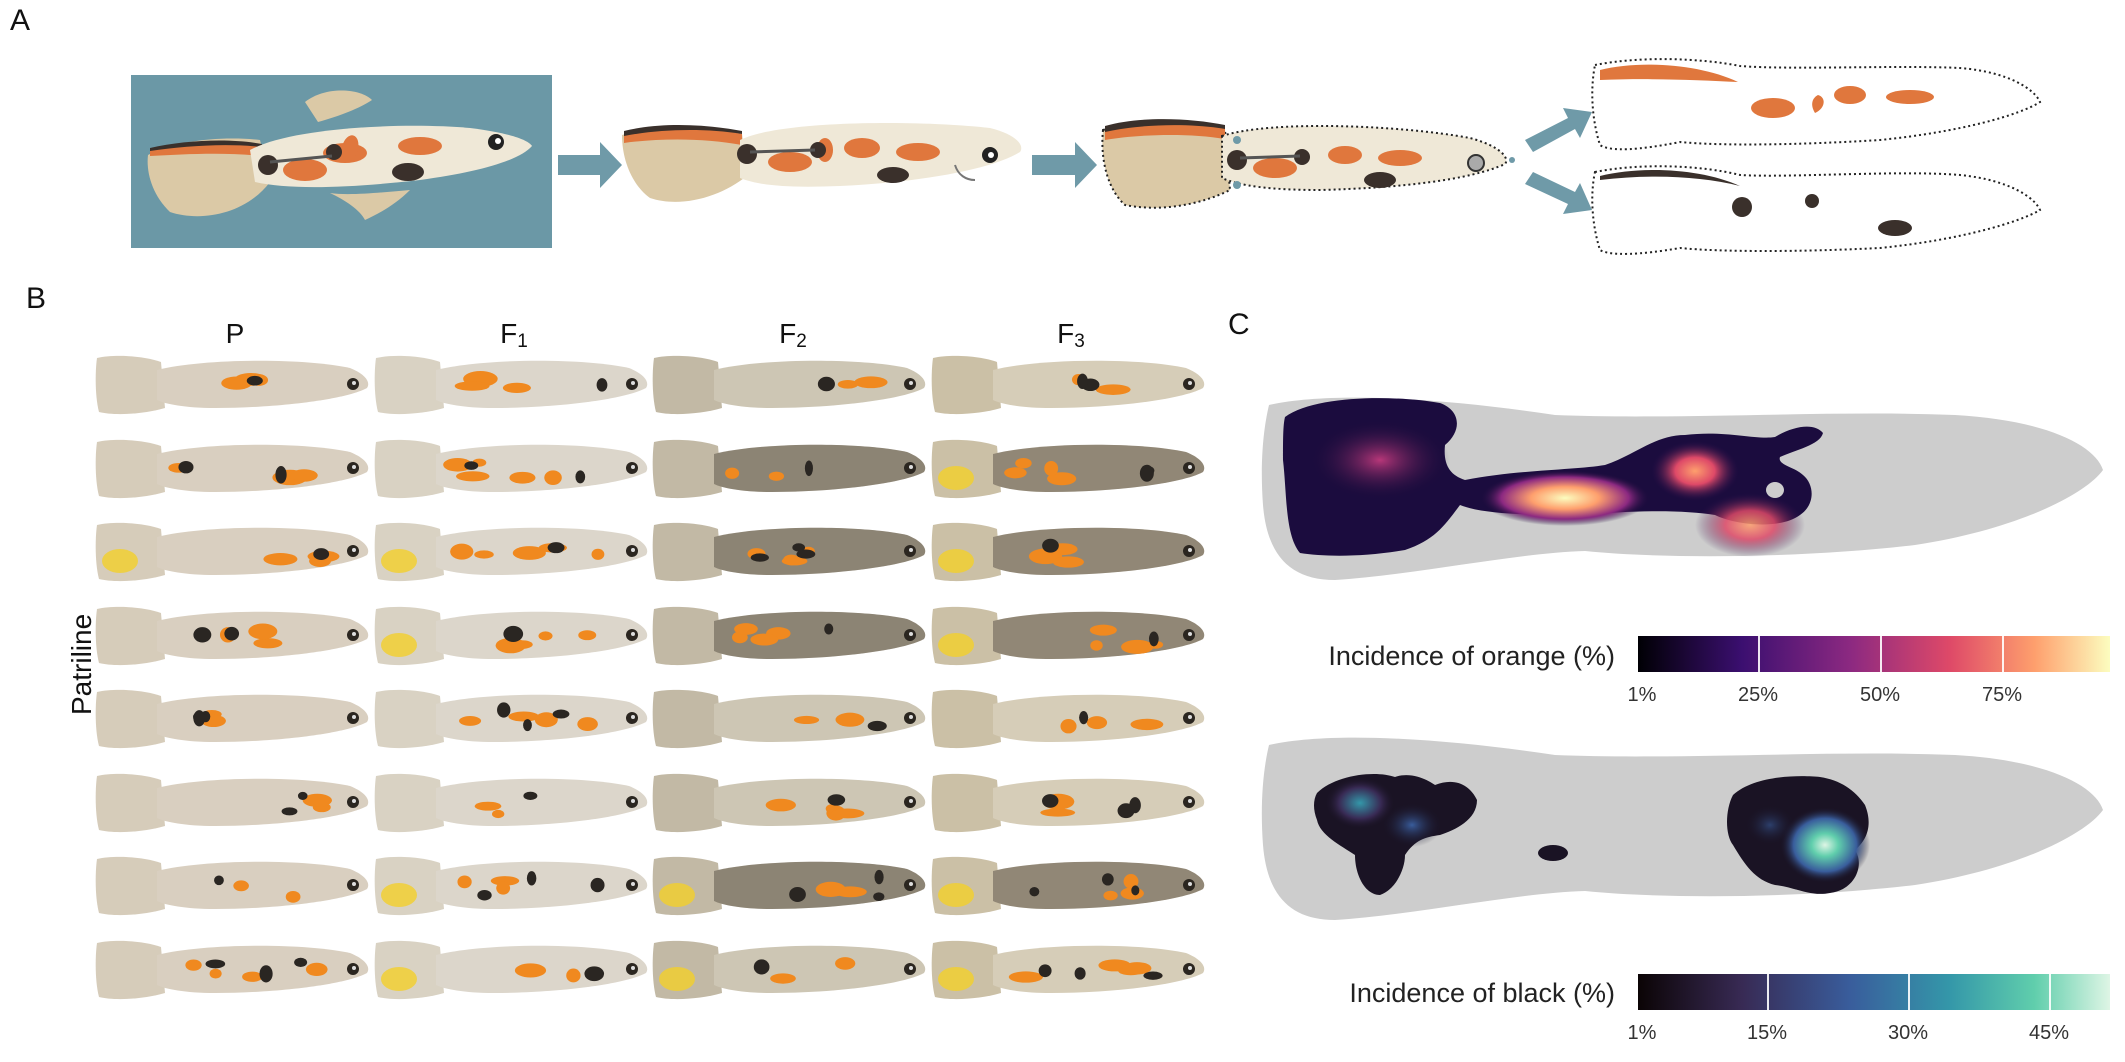 This screenshot has width=2125, height=1062. Describe the element at coordinates (1758, 695) in the screenshot. I see `orange-tick-label: 25%` at that location.